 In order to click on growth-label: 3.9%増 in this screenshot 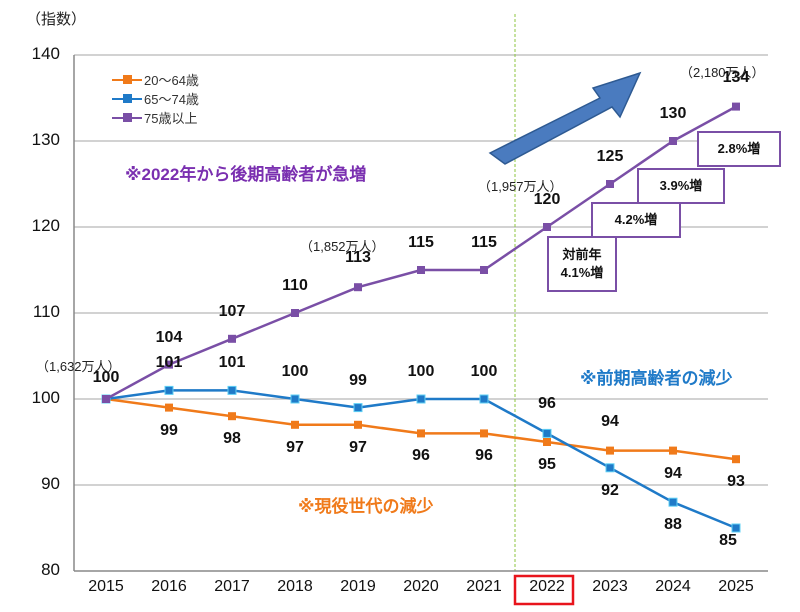, I will do `click(681, 185)`.